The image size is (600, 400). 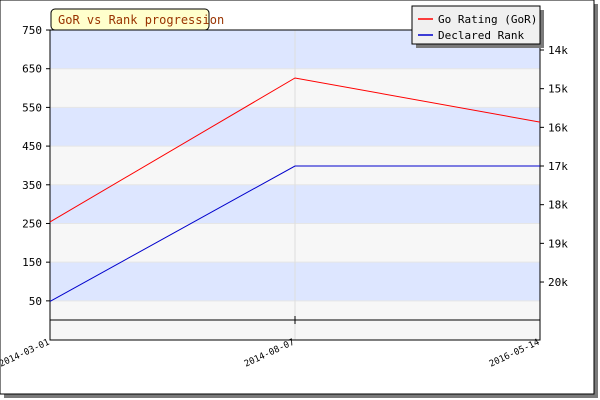 I want to click on right-tick-label: 18k, so click(x=558, y=205).